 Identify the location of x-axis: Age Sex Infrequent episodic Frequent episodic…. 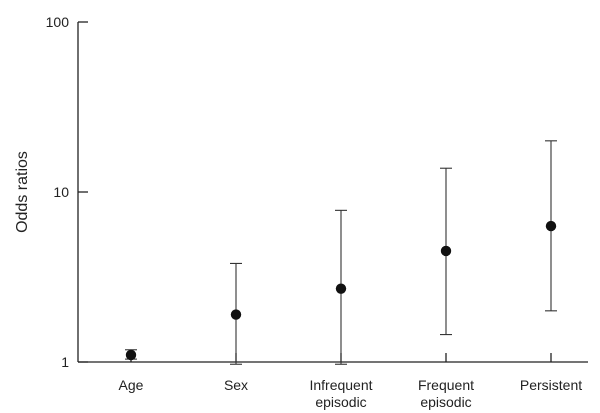
(333, 381).